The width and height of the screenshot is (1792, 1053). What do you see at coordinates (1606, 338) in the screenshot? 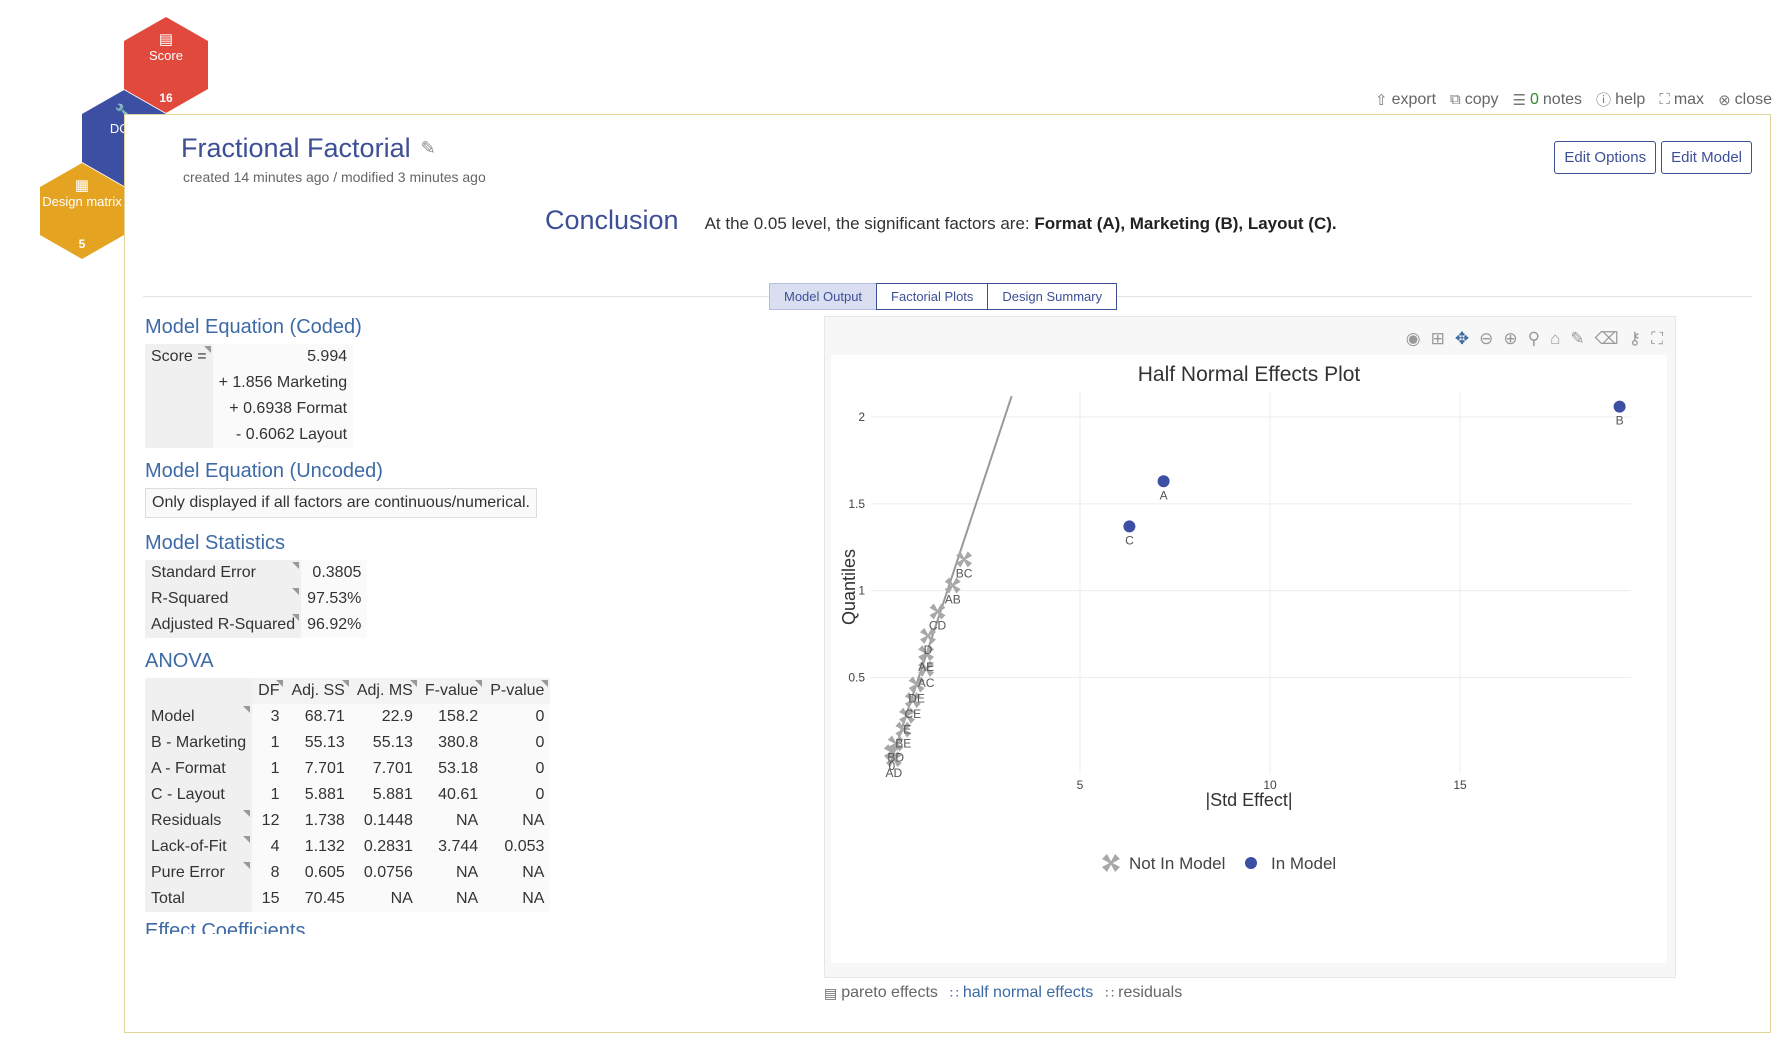
I see `eraser-icon: ⌫` at bounding box center [1606, 338].